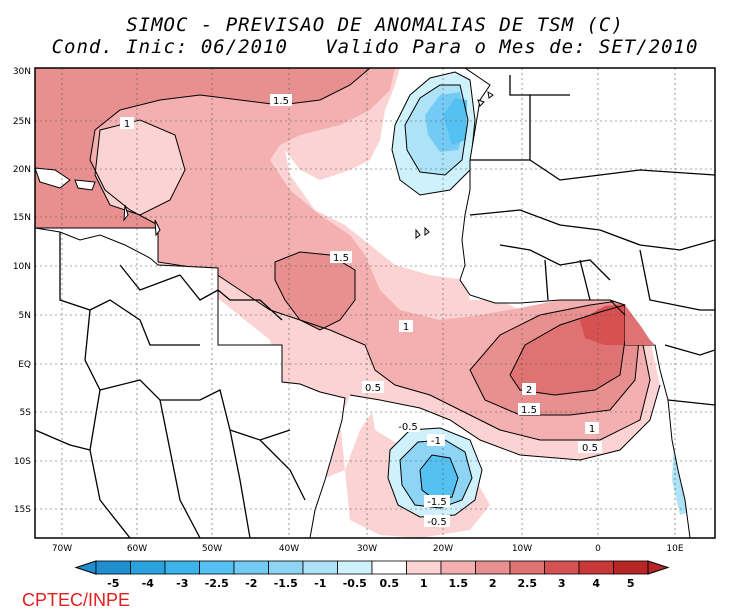 The width and height of the screenshot is (750, 611). Describe the element at coordinates (22, 462) in the screenshot. I see `lat-label: 10S` at that location.